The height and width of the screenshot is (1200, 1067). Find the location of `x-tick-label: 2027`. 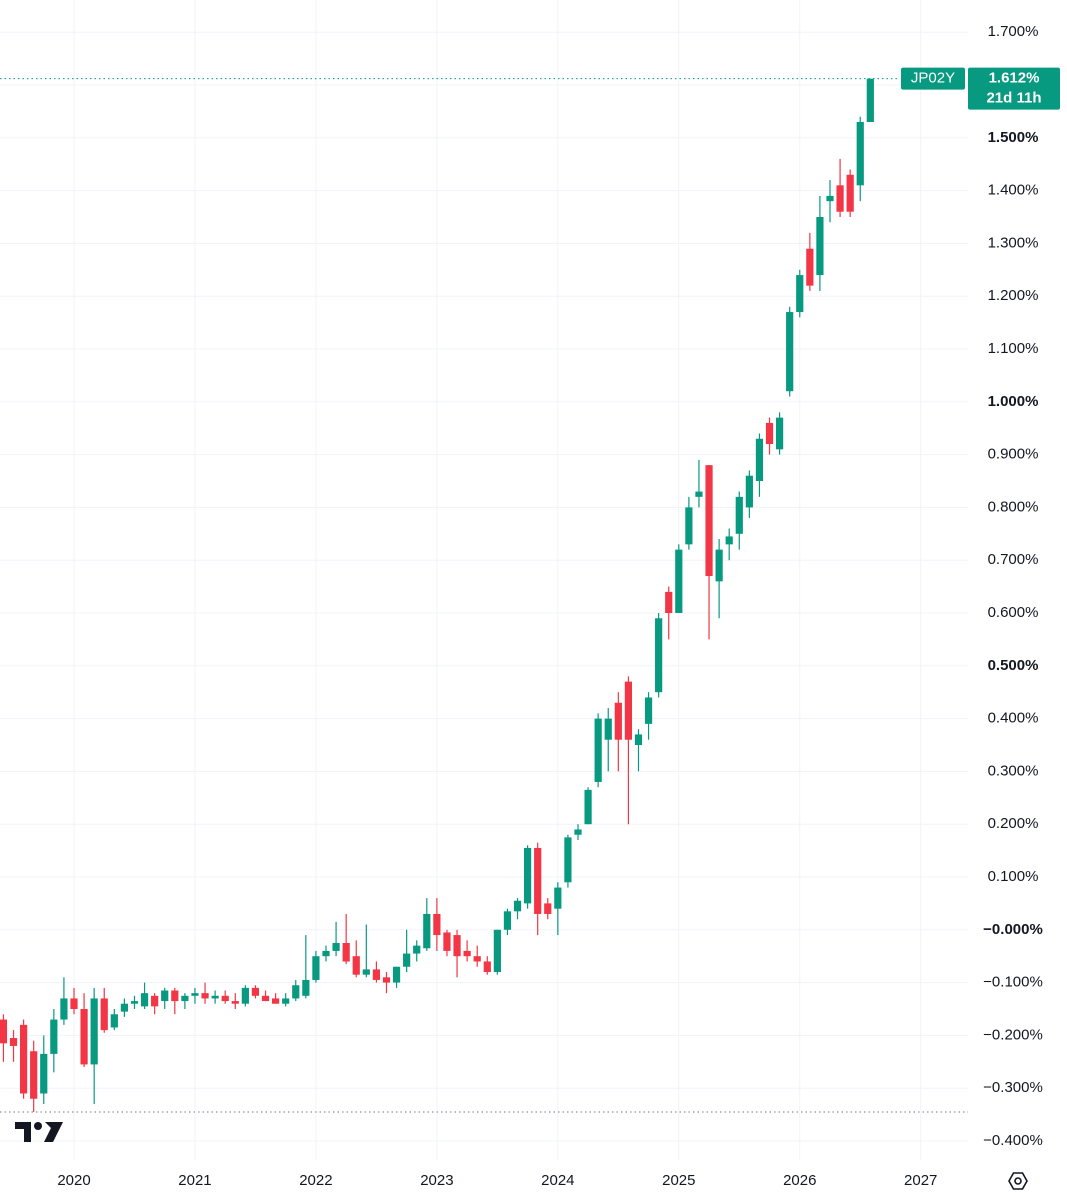

x-tick-label: 2027 is located at coordinates (920, 1180).